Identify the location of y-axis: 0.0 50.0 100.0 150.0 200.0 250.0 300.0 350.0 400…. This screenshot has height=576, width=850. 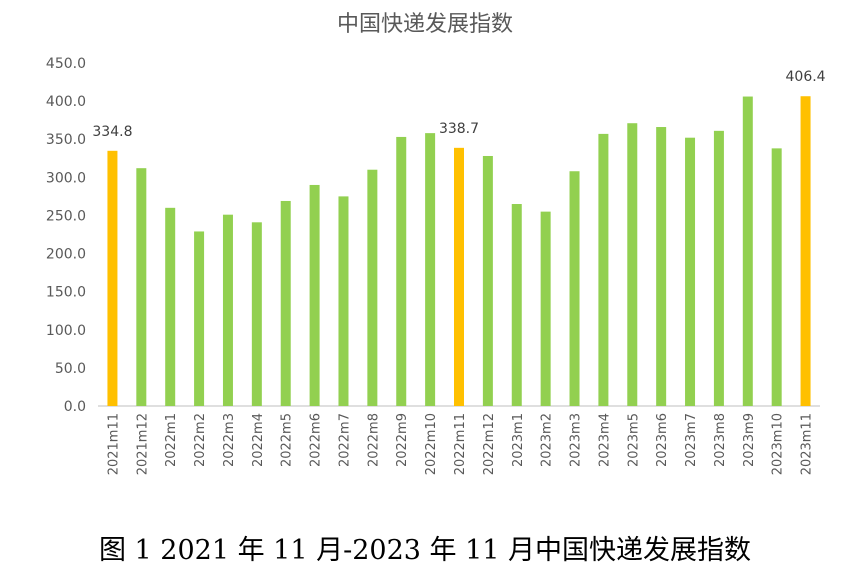
(66, 235).